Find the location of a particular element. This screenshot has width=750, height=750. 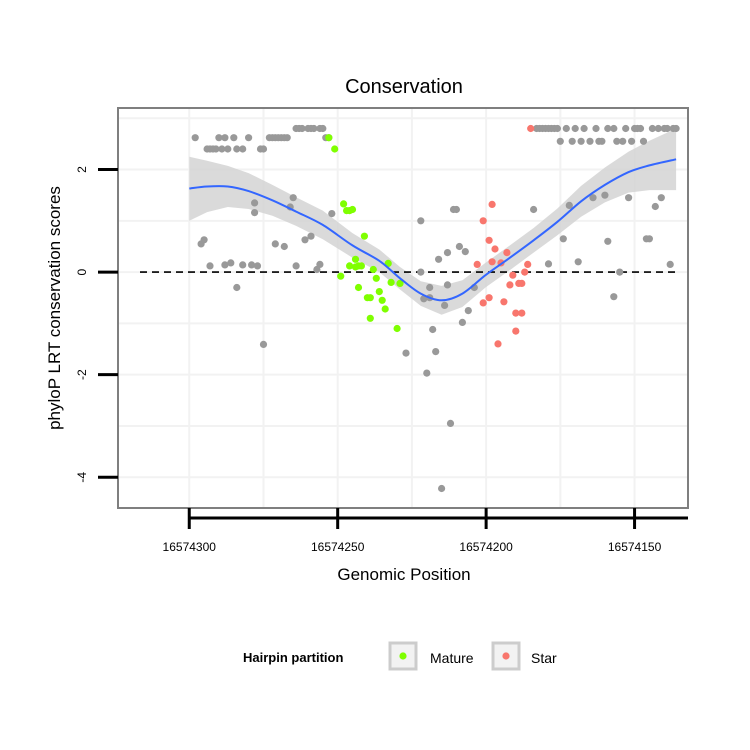

y-axis: 2 0 -2 -4 is located at coordinates (96, 324).